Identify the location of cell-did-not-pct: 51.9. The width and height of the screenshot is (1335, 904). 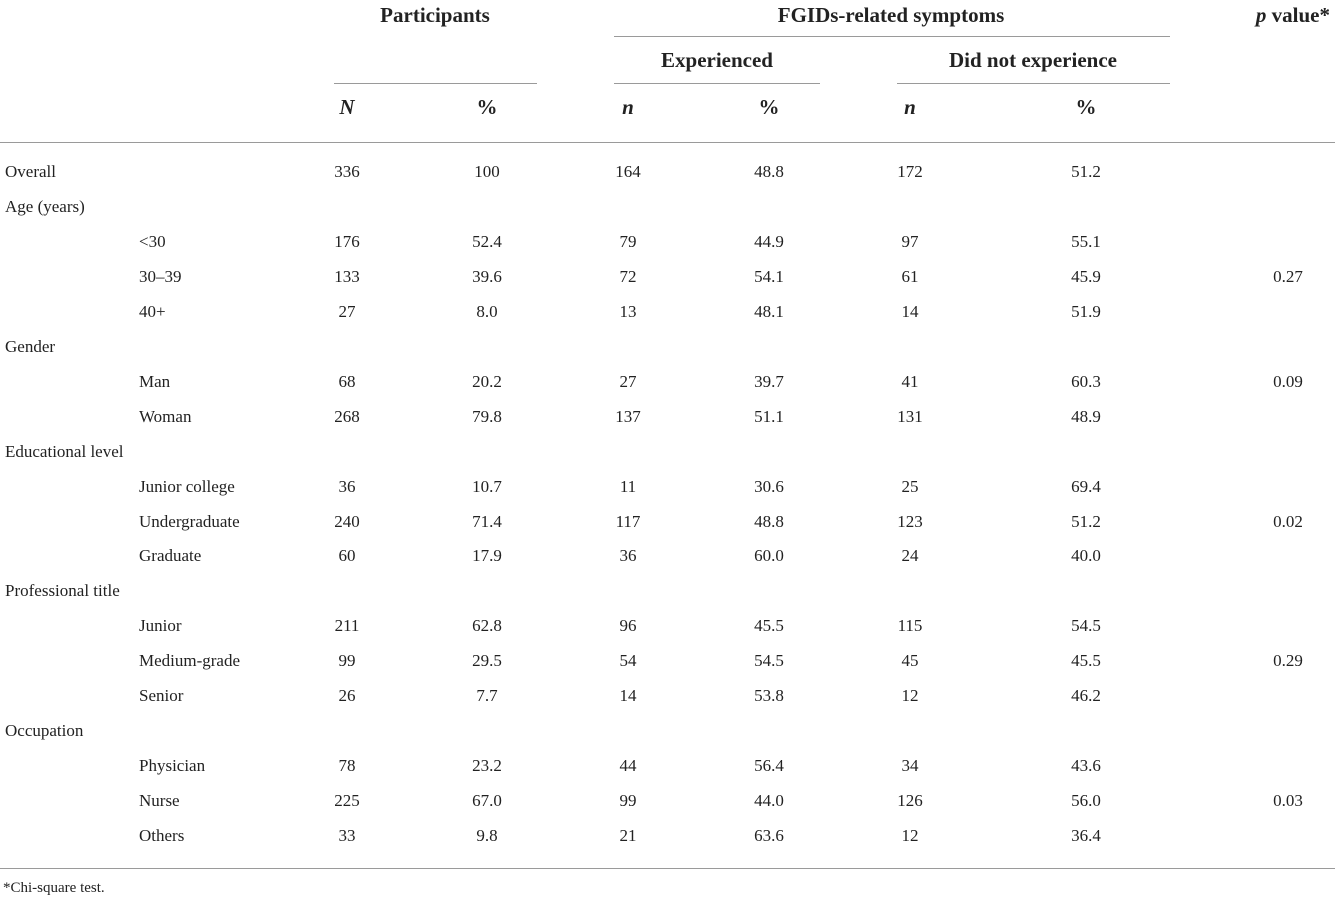
(1086, 311).